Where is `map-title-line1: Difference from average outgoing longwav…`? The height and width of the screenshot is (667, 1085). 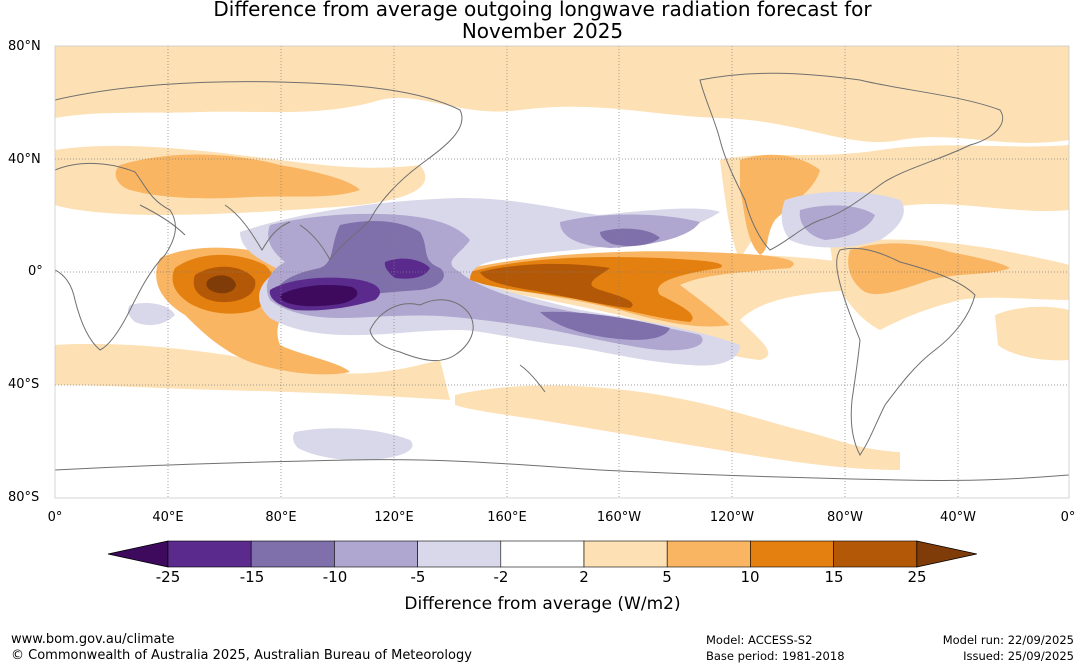
map-title-line1: Difference from average outgoing longwav… is located at coordinates (542, 10).